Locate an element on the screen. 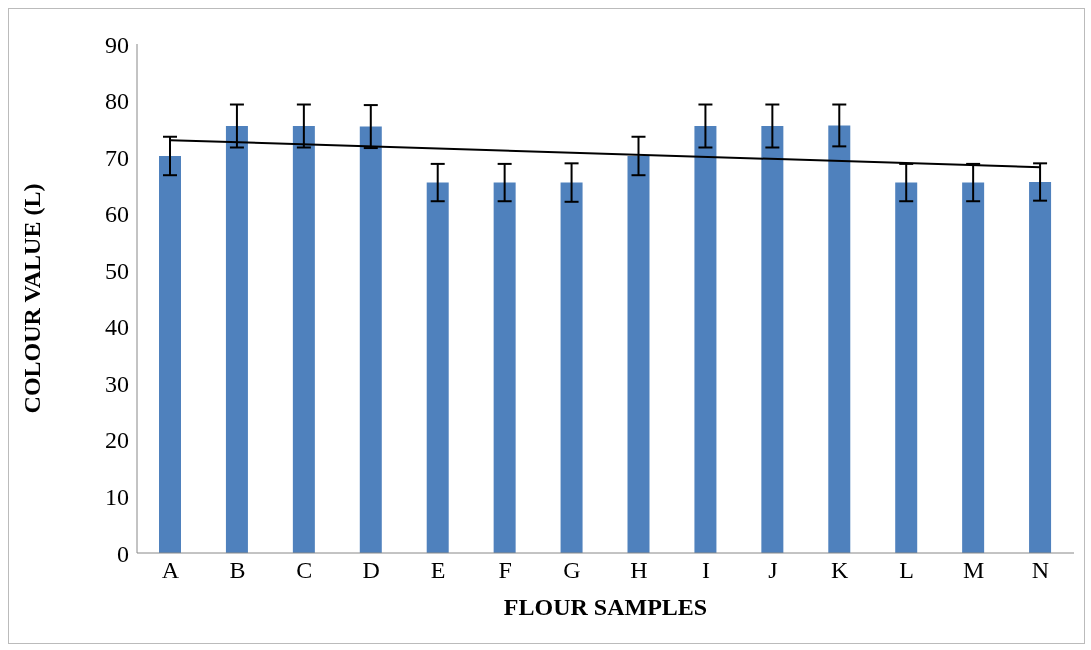  y-tick-label: 40 is located at coordinates (117, 327).